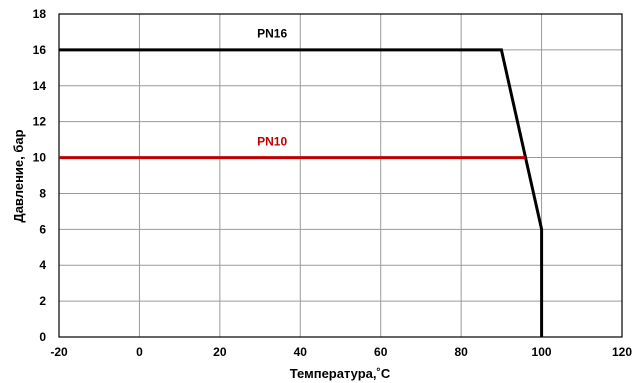  I want to click on y-tick-label: 8, so click(42, 193).